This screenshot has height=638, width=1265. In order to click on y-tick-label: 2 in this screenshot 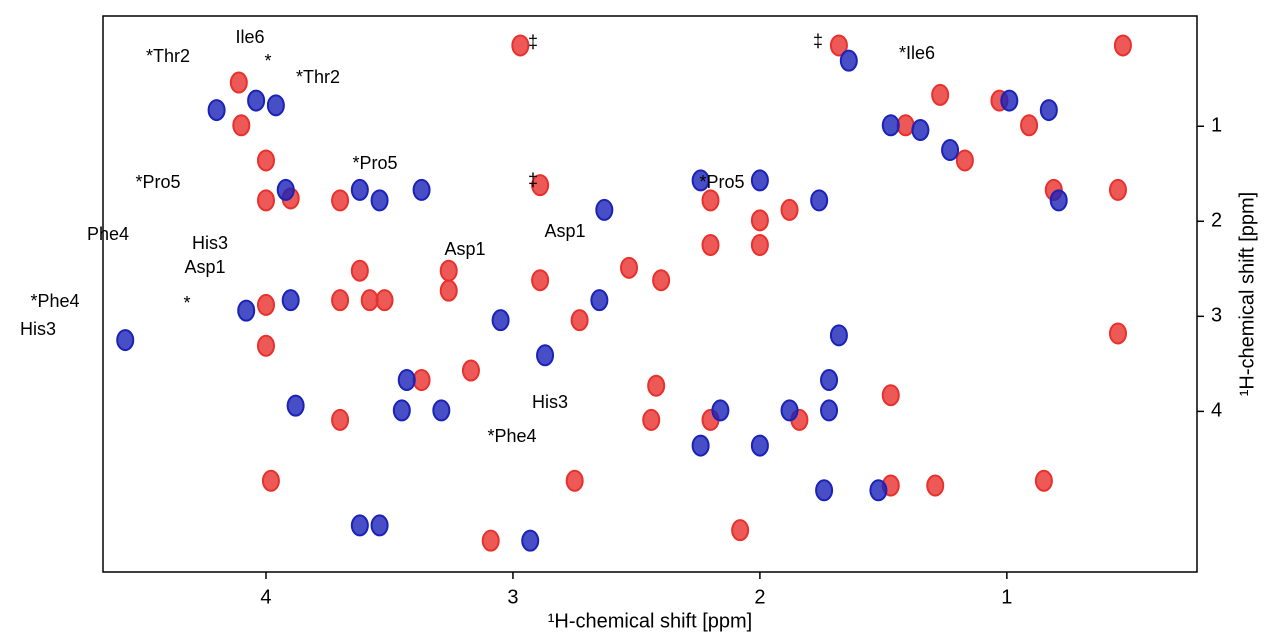, I will do `click(1216, 221)`.